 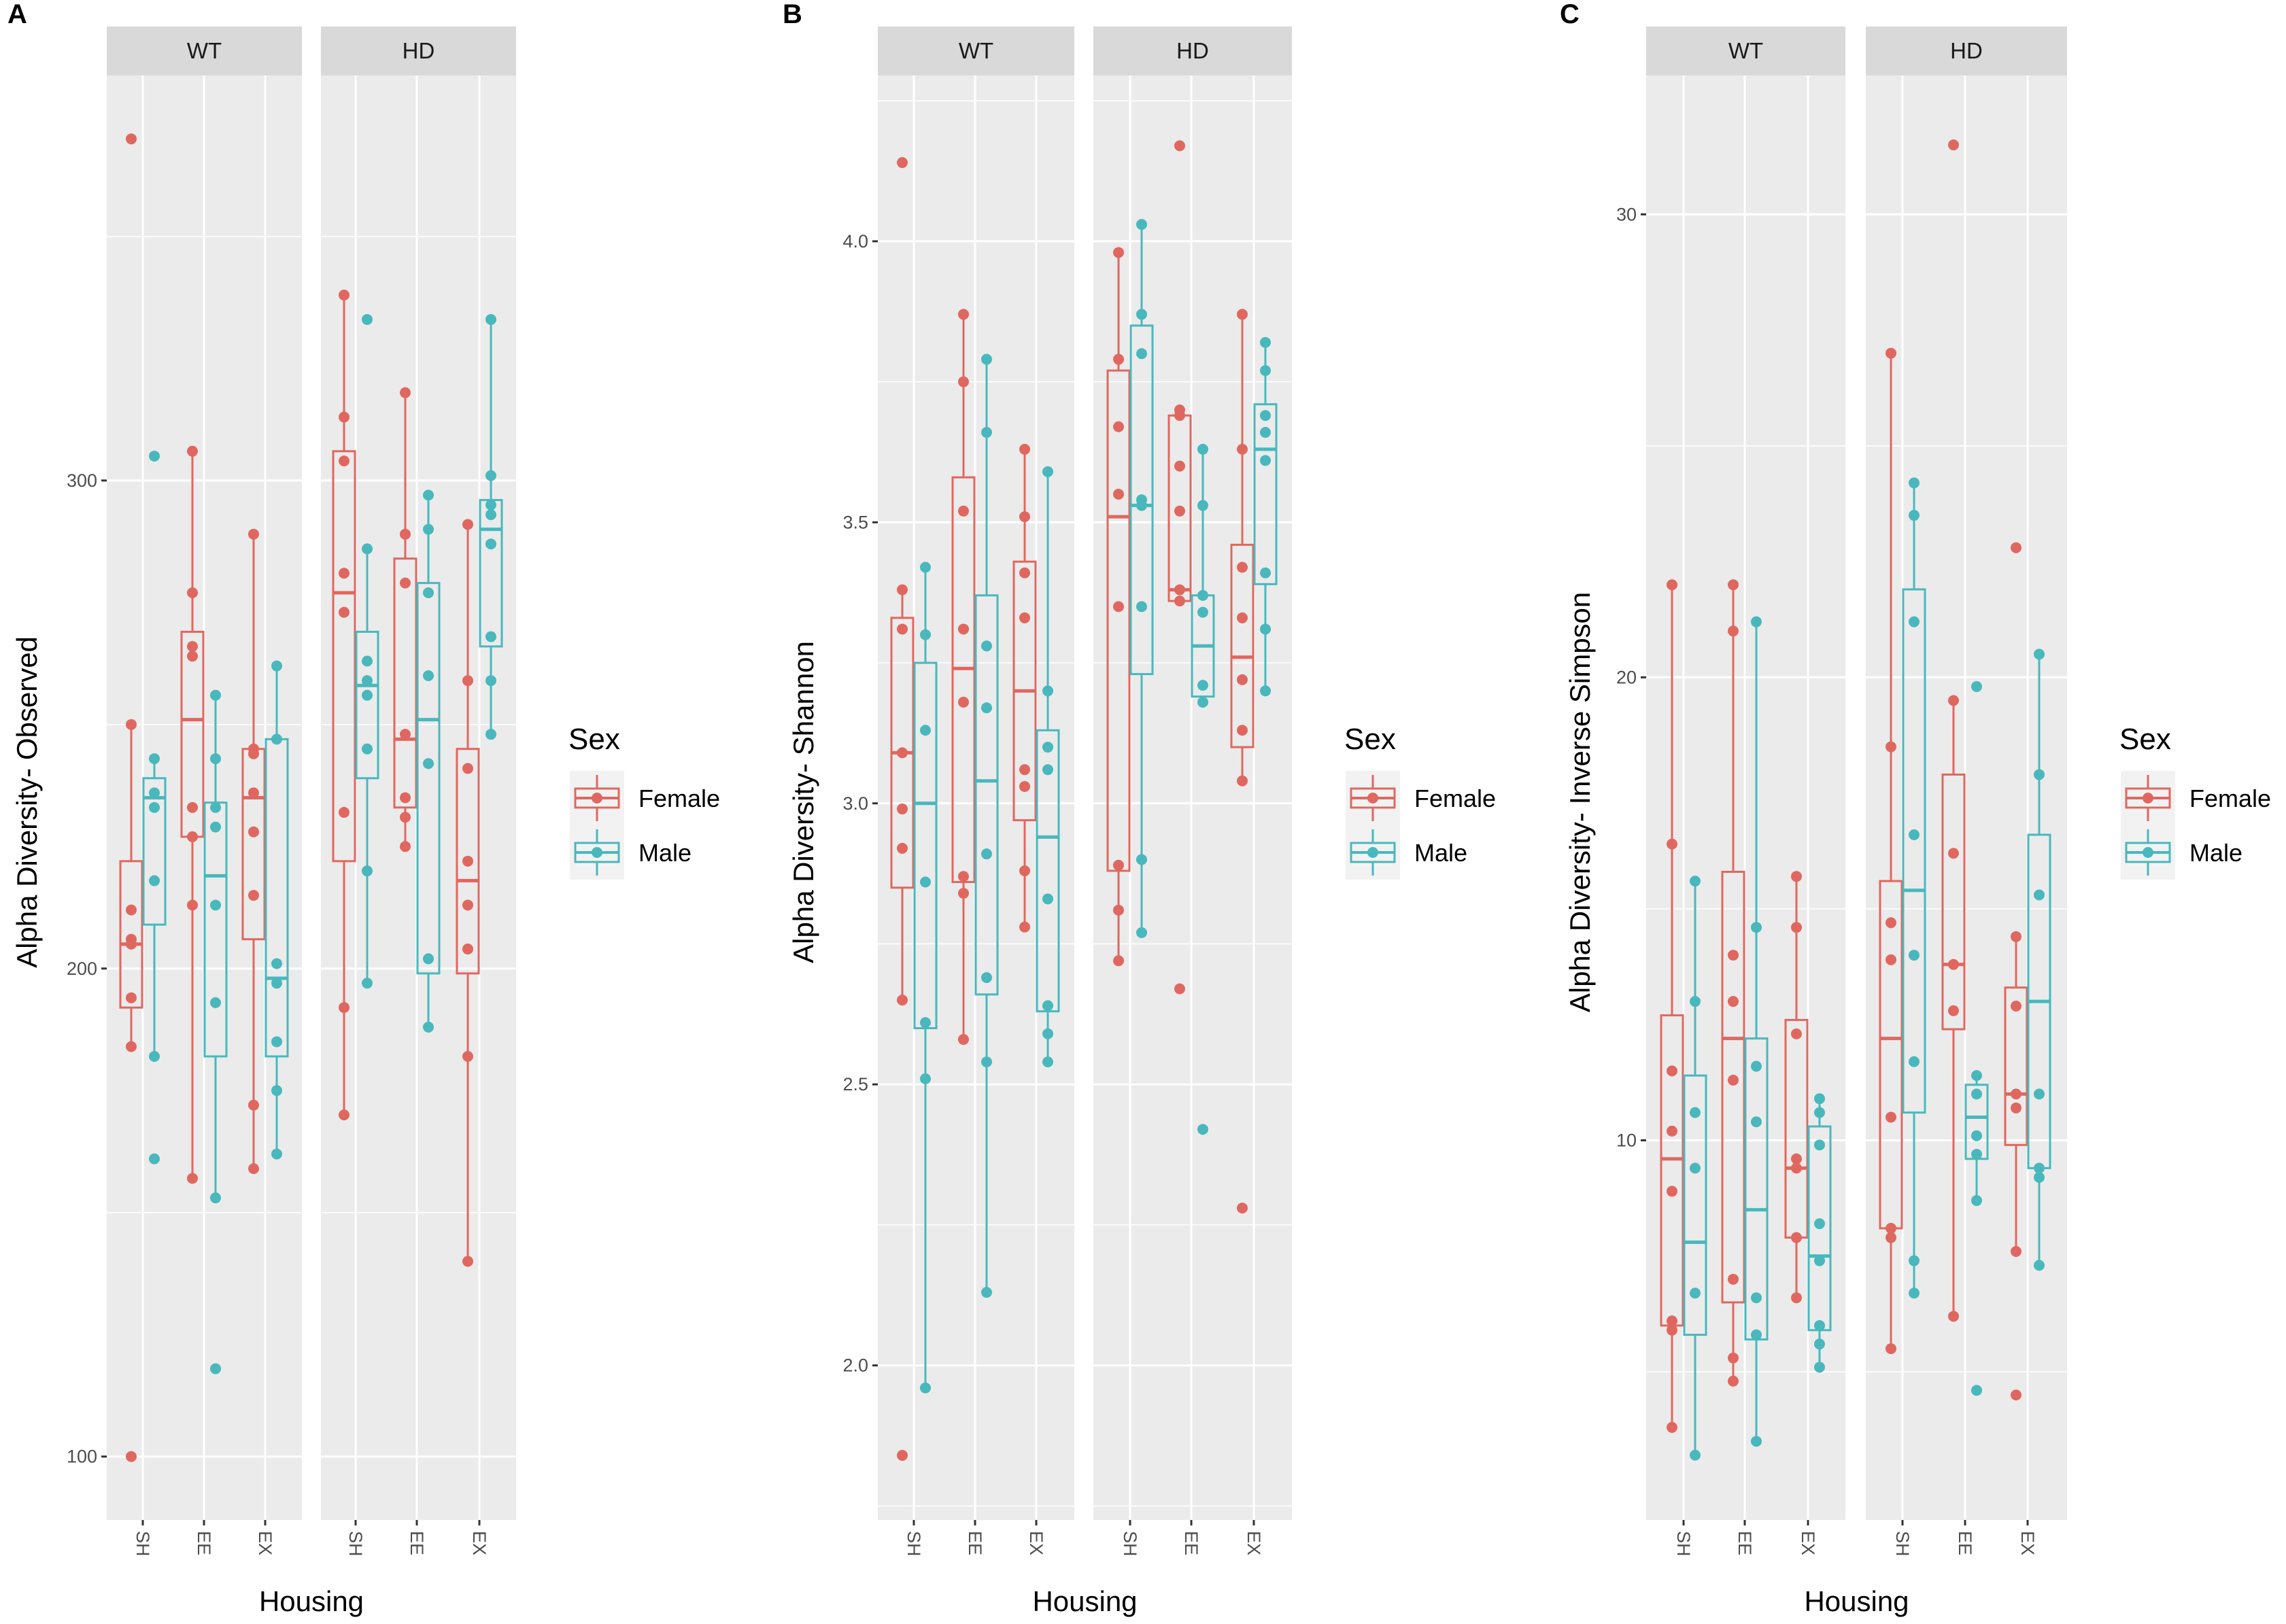 What do you see at coordinates (131, 797) in the screenshot?
I see `boxplot-wt-sh-female` at bounding box center [131, 797].